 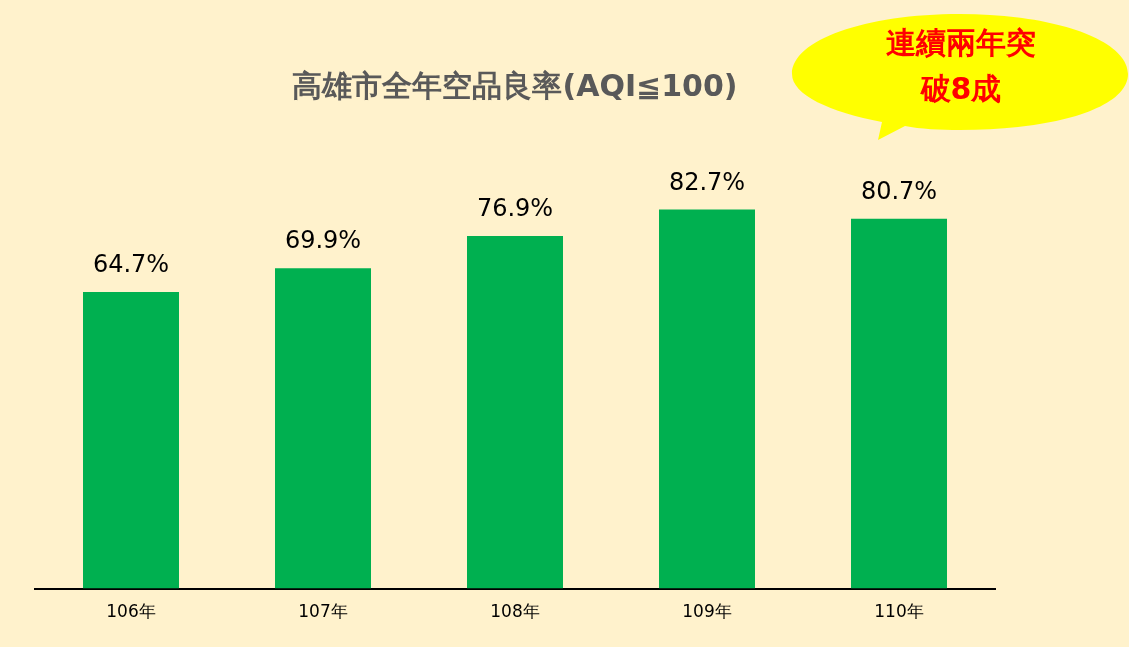 I want to click on chart-title: 高雄市全年空品良率(AQI≦100), so click(x=515, y=85).